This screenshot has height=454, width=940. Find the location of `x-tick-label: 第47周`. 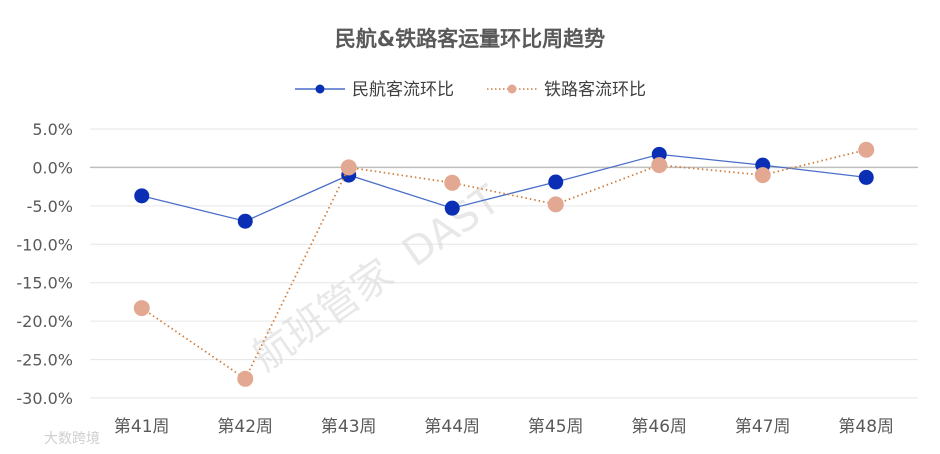

x-tick-label: 第47周 is located at coordinates (763, 427).